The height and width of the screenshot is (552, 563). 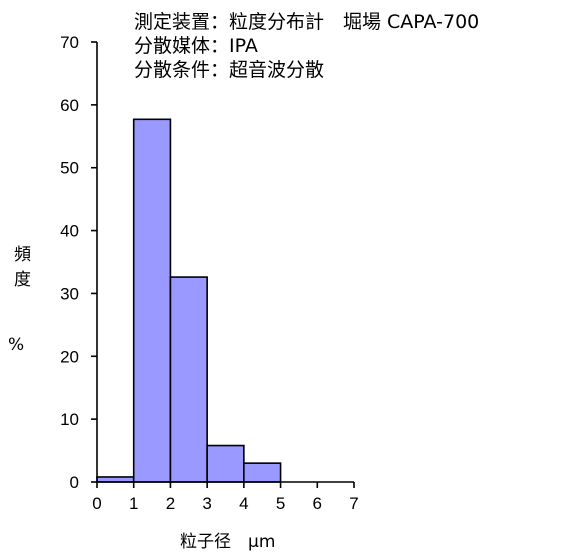 I want to click on annotation-condition: 分散条件：超音波分散, so click(x=229, y=70).